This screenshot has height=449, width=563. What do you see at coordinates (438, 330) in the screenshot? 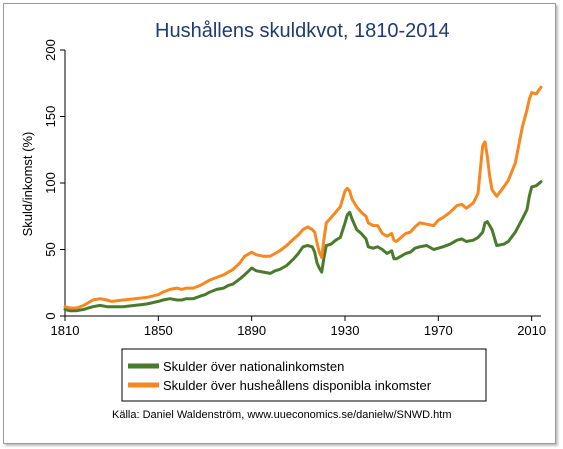
I see `x-tick-label: 1970` at bounding box center [438, 330].